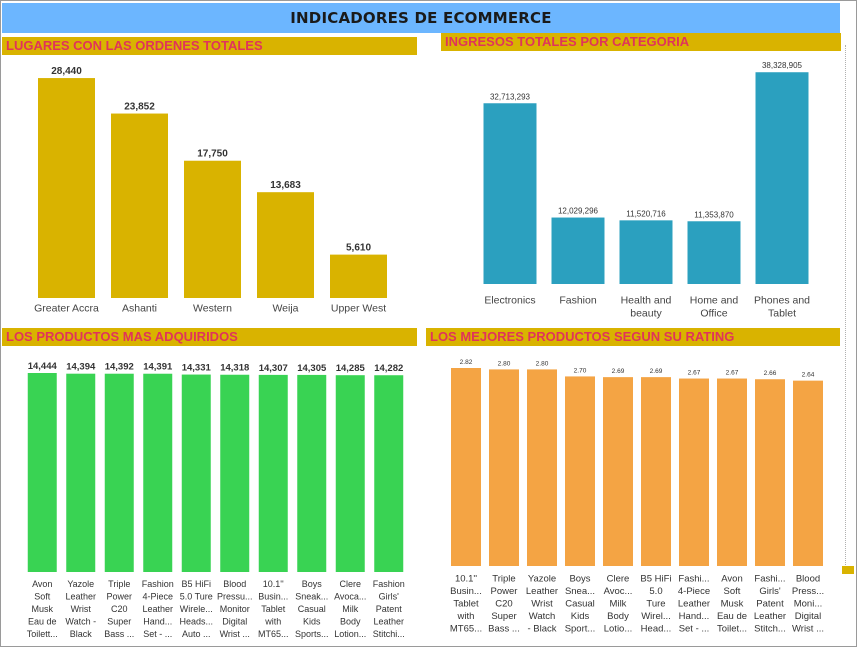 The width and height of the screenshot is (857, 647). Describe the element at coordinates (846, 305) in the screenshot. I see `scroll-track` at that location.